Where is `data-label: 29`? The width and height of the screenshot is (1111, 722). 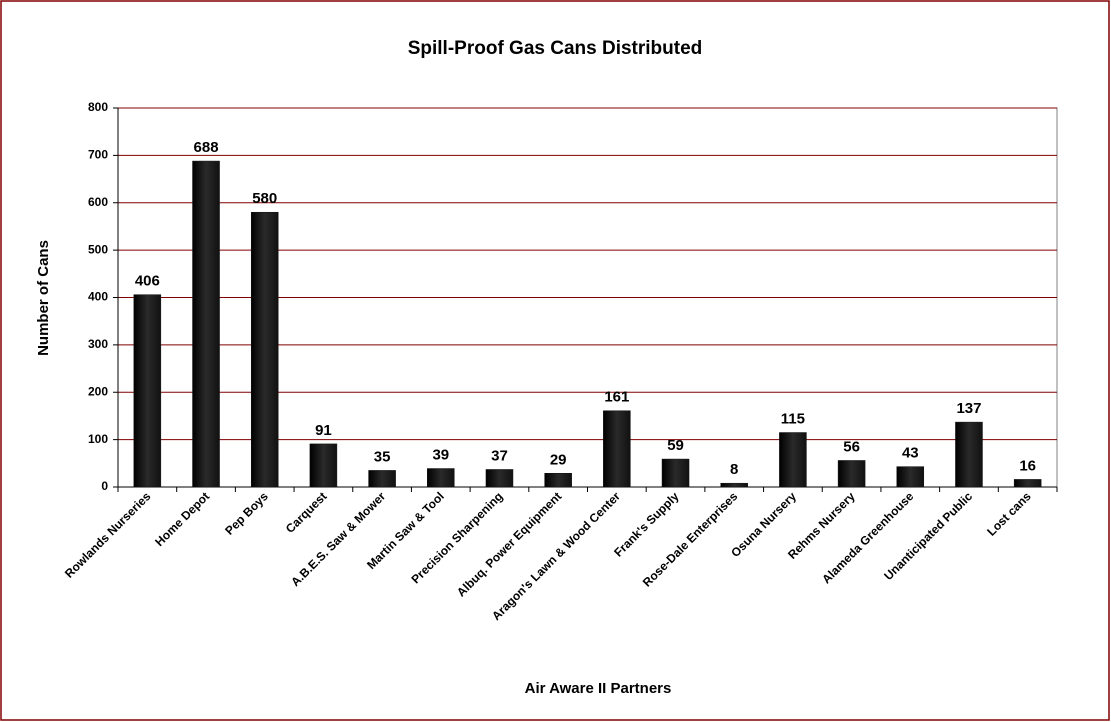 data-label: 29 is located at coordinates (558, 459).